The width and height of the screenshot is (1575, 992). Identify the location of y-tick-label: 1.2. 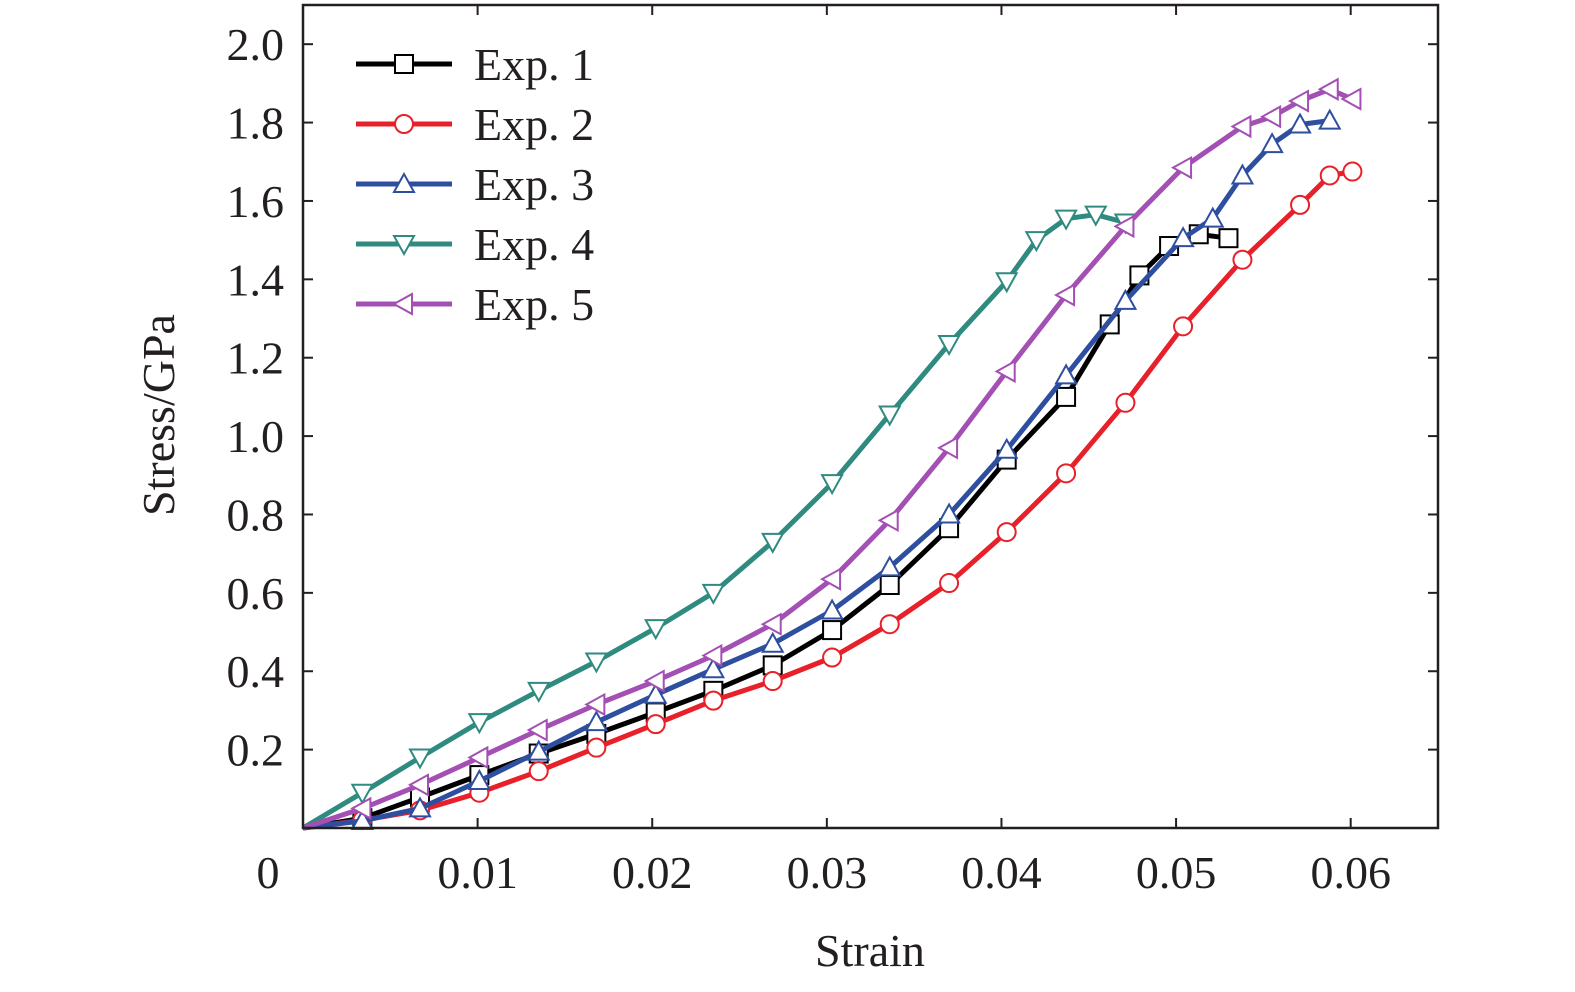
(256, 358).